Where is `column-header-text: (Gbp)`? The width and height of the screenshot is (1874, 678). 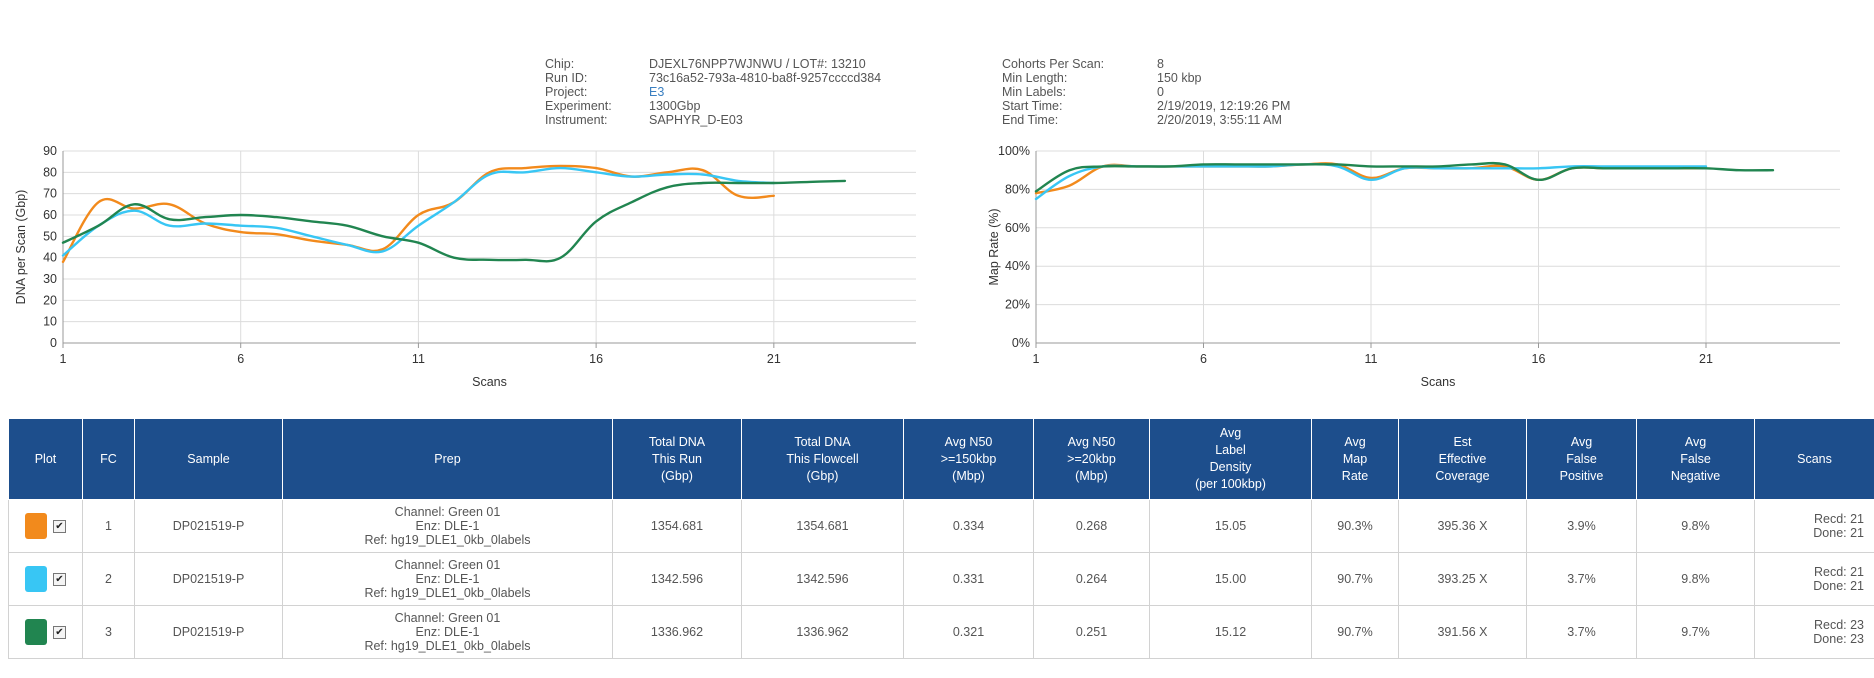 column-header-text: (Gbp) is located at coordinates (677, 475).